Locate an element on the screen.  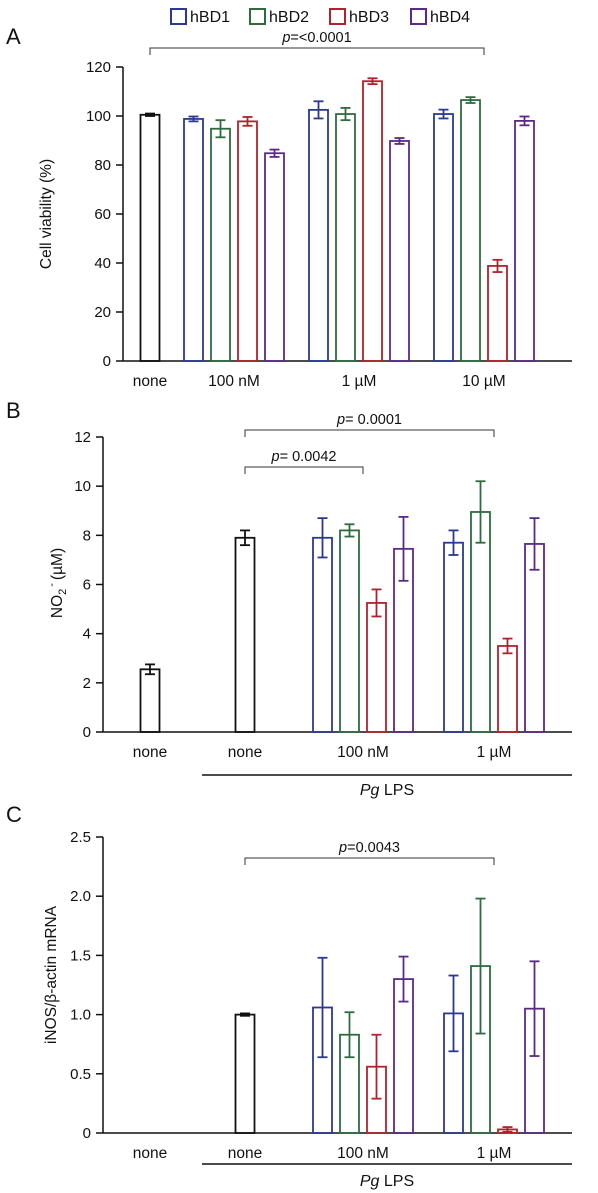
y-tick-label-c: 1.5 is located at coordinates (80, 955).